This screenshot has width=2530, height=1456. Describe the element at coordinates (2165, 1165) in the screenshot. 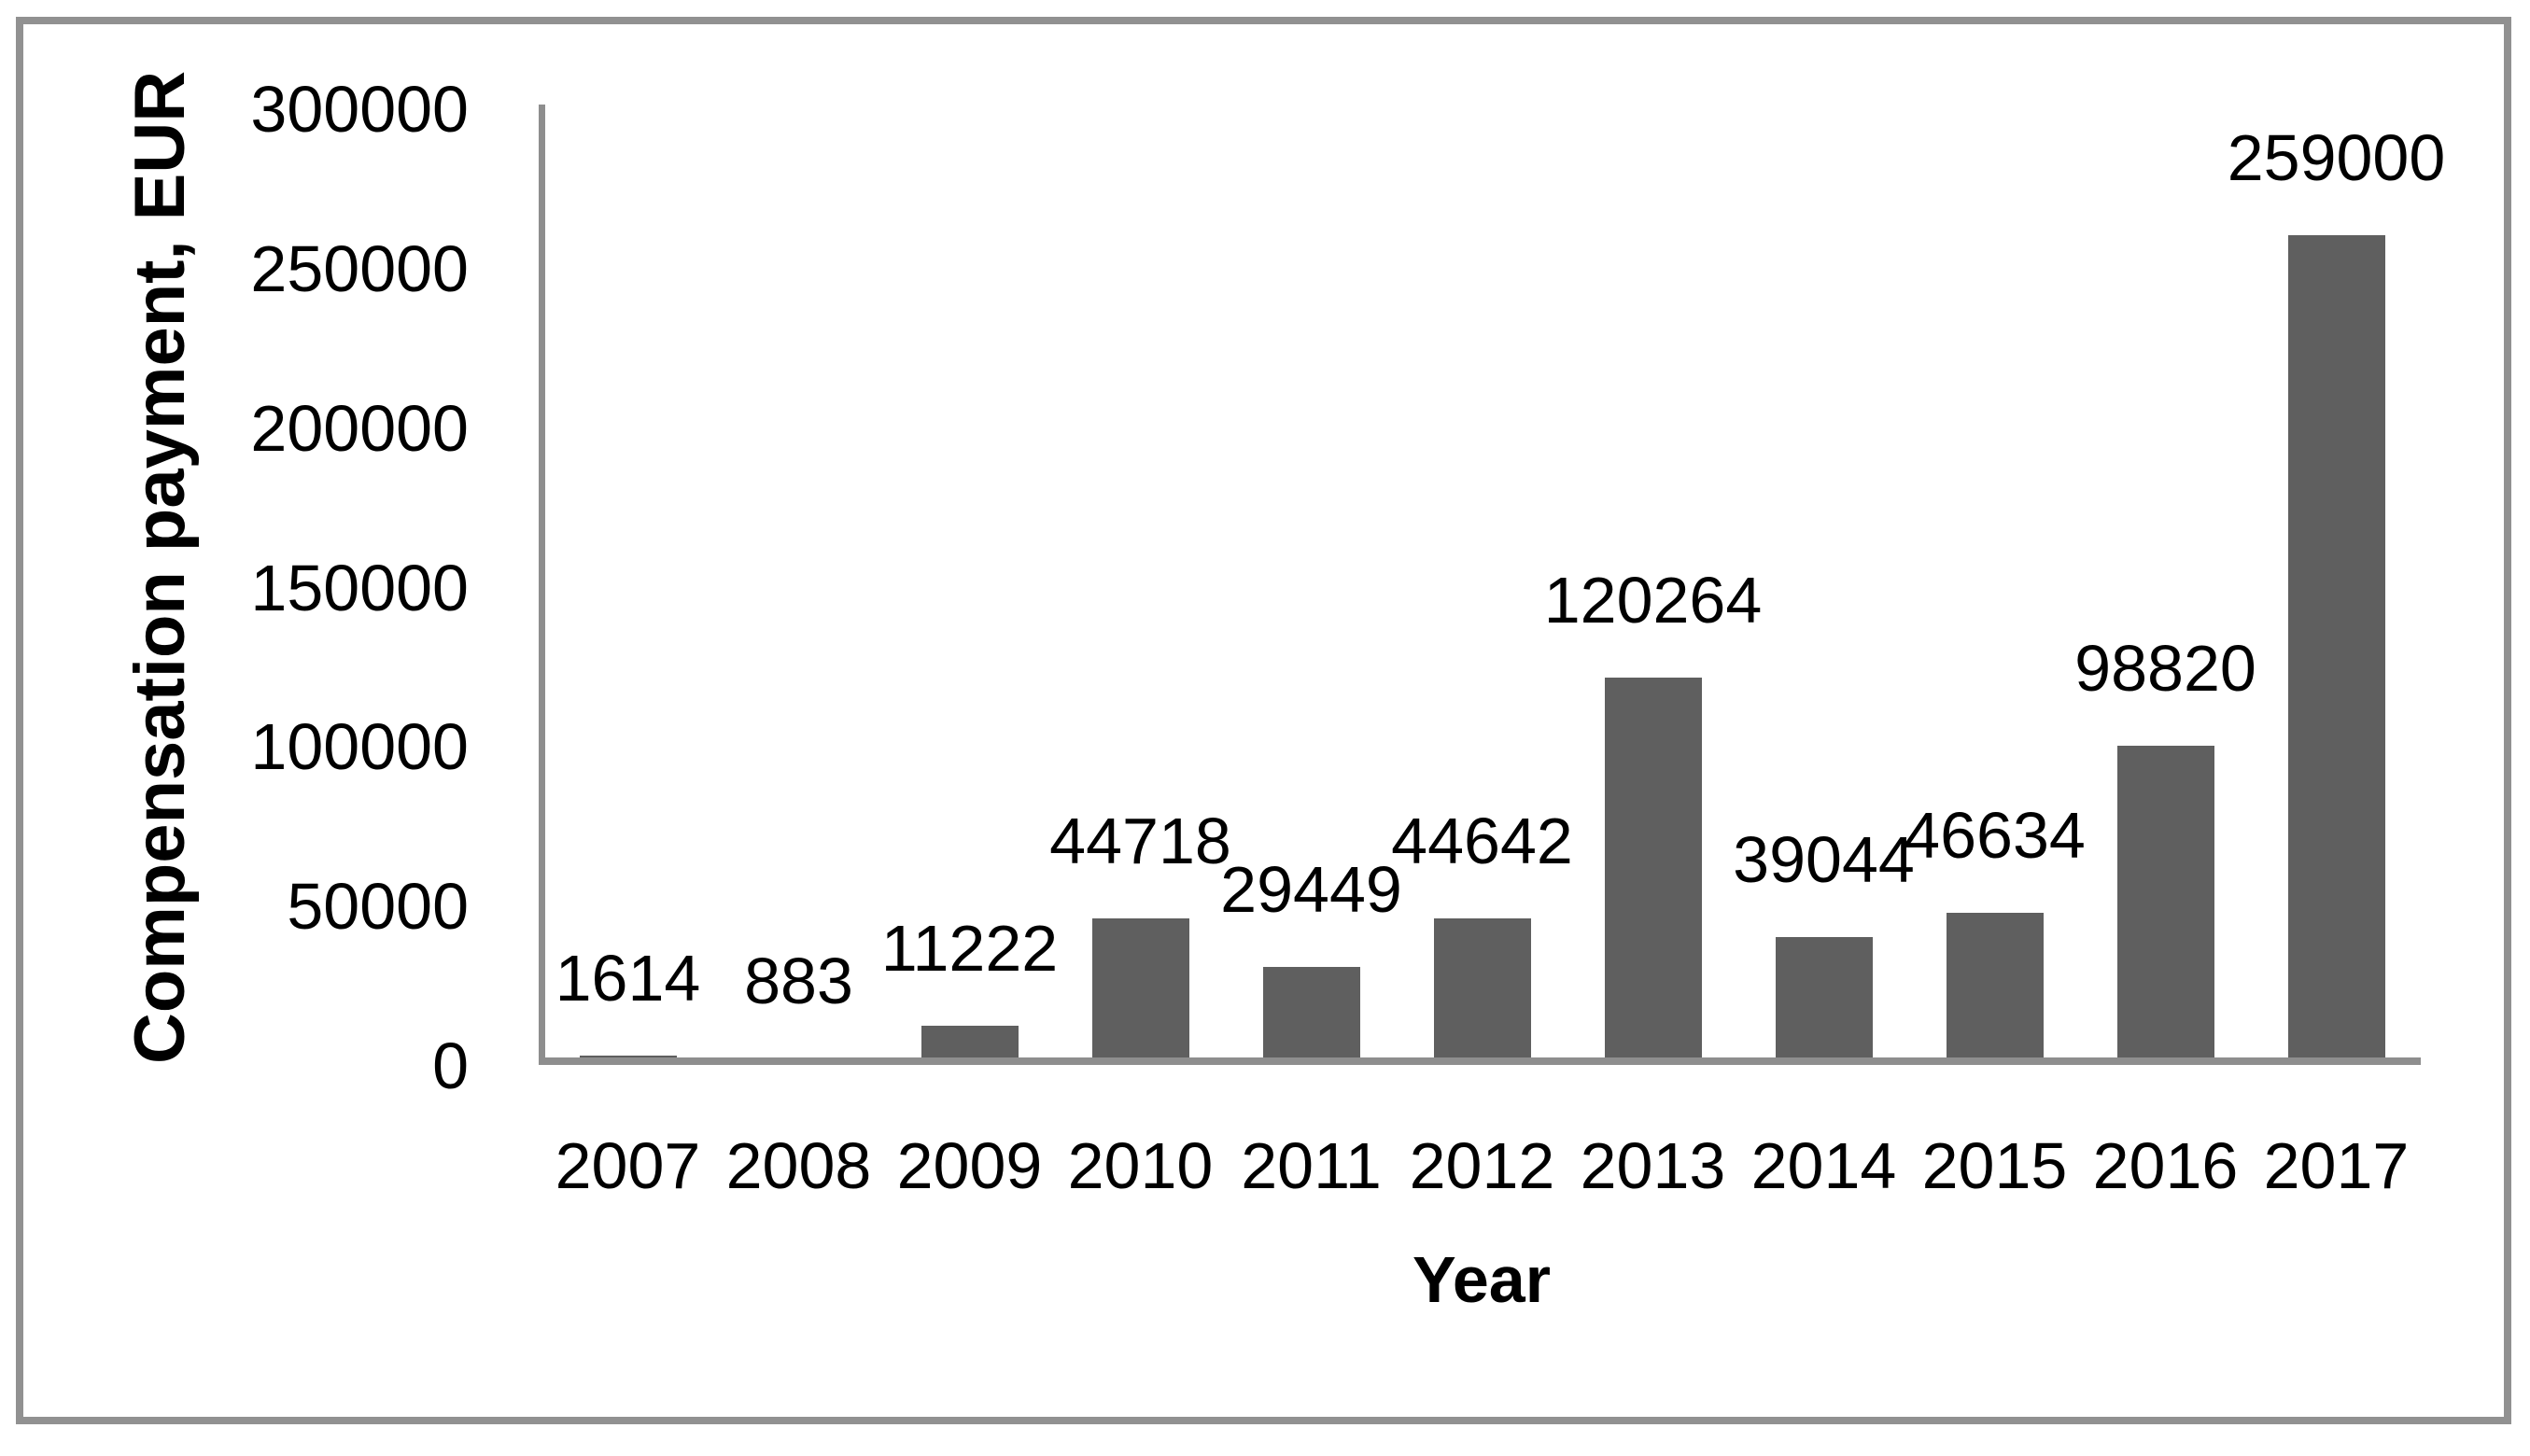

I see `x-tick-label: 2016` at that location.